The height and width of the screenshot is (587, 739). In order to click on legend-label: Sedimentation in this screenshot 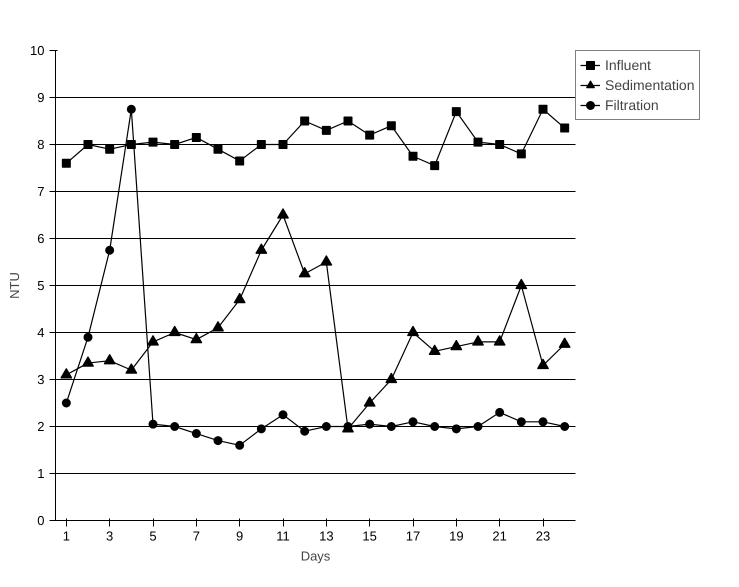, I will do `click(650, 85)`.